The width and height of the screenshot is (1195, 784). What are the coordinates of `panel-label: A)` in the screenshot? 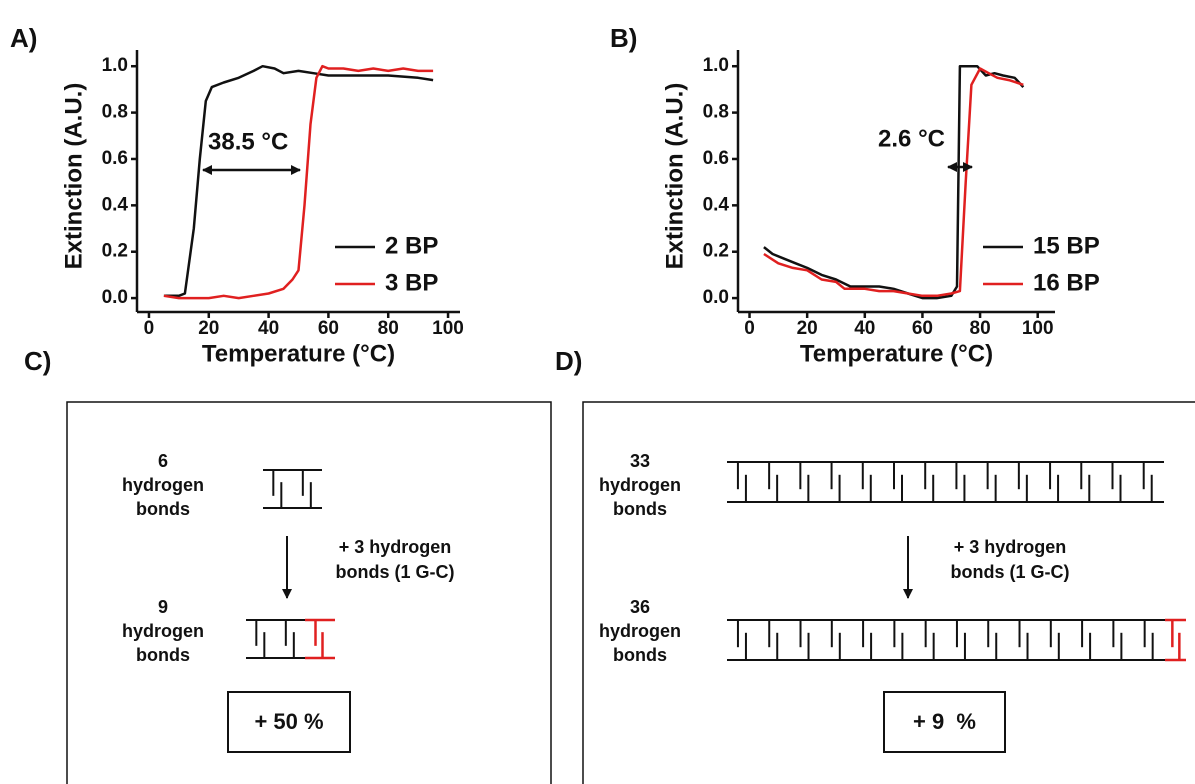 It's located at (23, 38).